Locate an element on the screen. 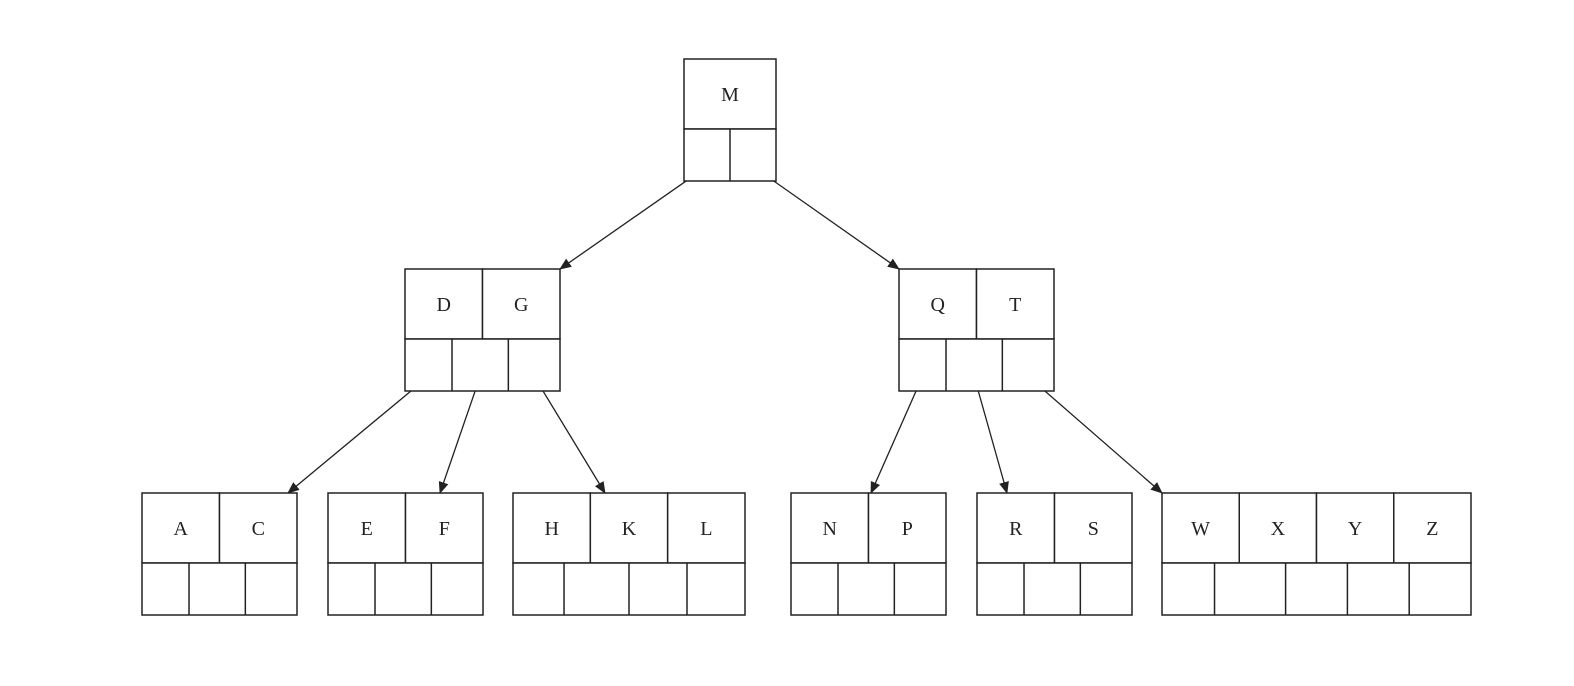 The height and width of the screenshot is (686, 1574). tree-node-root: M is located at coordinates (730, 120).